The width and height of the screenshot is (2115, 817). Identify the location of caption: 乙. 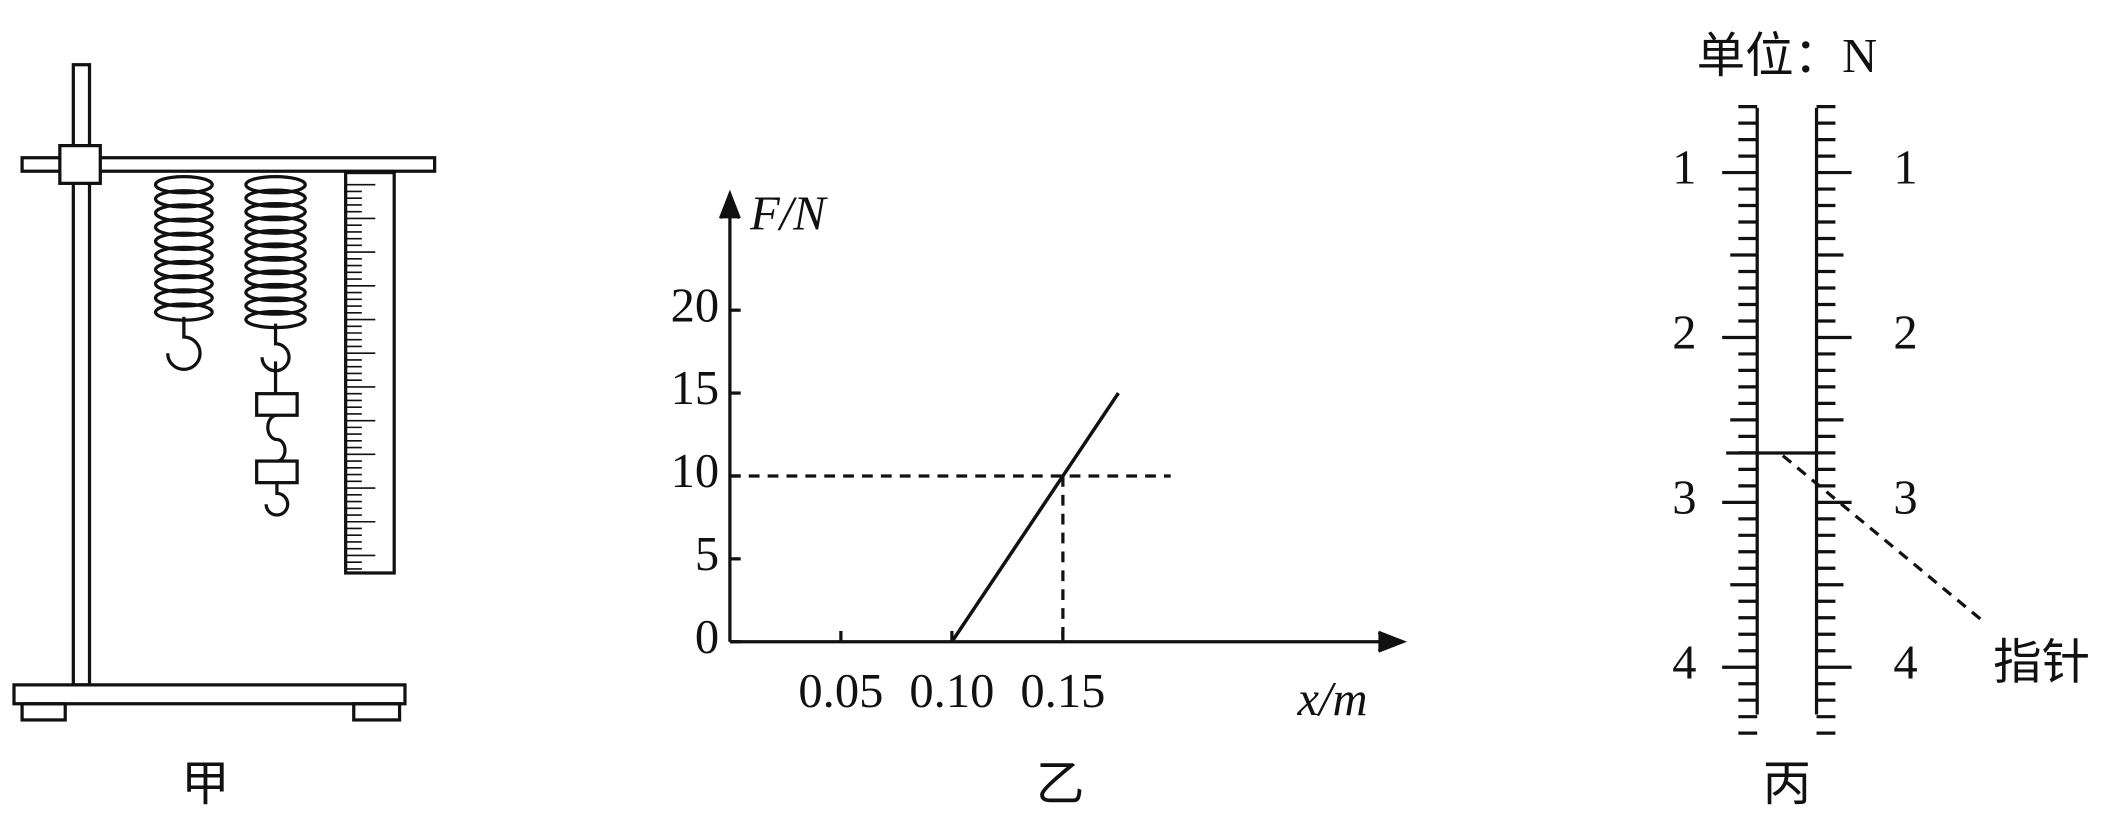
(1060, 784).